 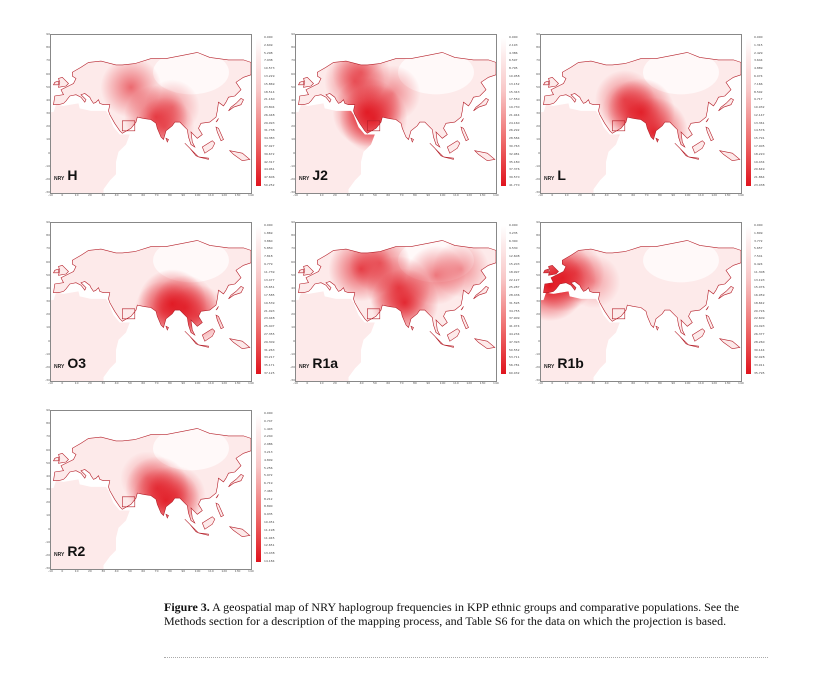 What do you see at coordinates (48, 261) in the screenshot?
I see `y-tick-label: 60` at bounding box center [48, 261].